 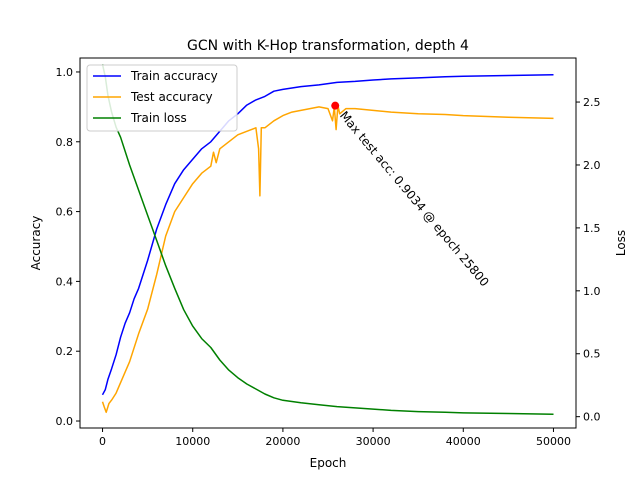 I want to click on x-tick-label: 50000, so click(x=553, y=441).